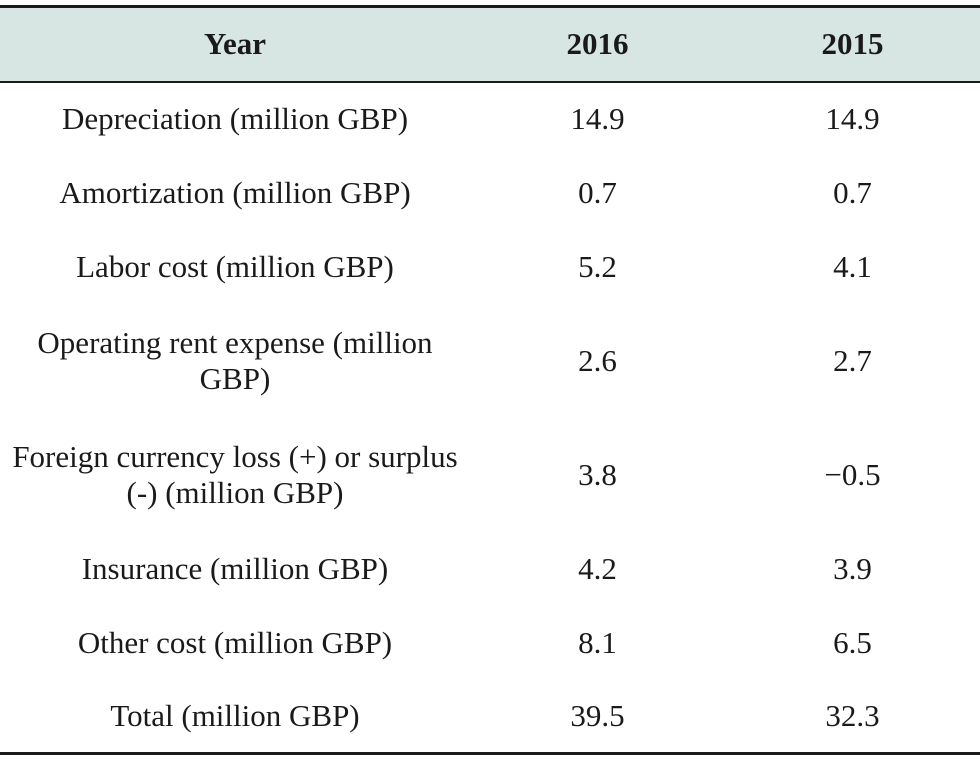 This screenshot has width=980, height=766. Describe the element at coordinates (235, 568) in the screenshot. I see `row-label: Insurance (million GBP)` at that location.